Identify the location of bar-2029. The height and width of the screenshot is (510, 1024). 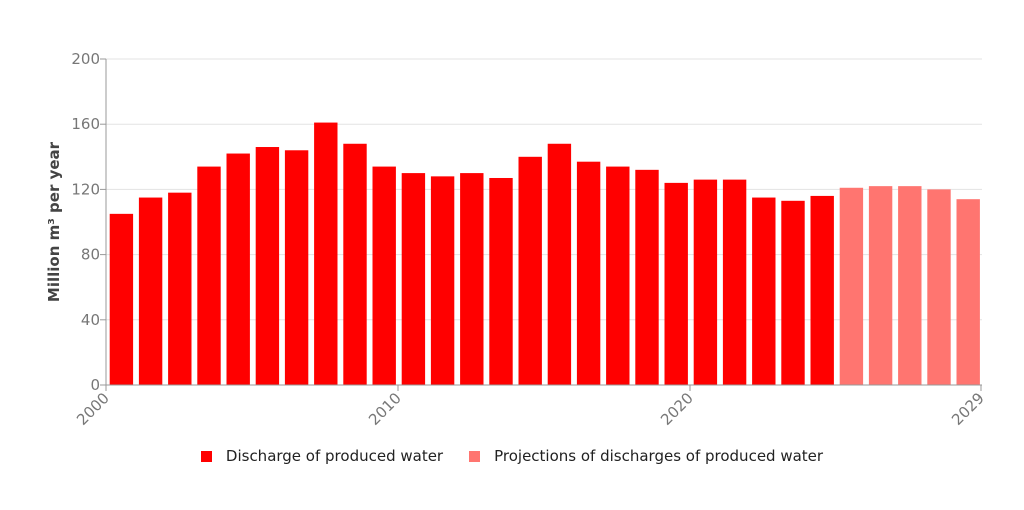
(968, 292).